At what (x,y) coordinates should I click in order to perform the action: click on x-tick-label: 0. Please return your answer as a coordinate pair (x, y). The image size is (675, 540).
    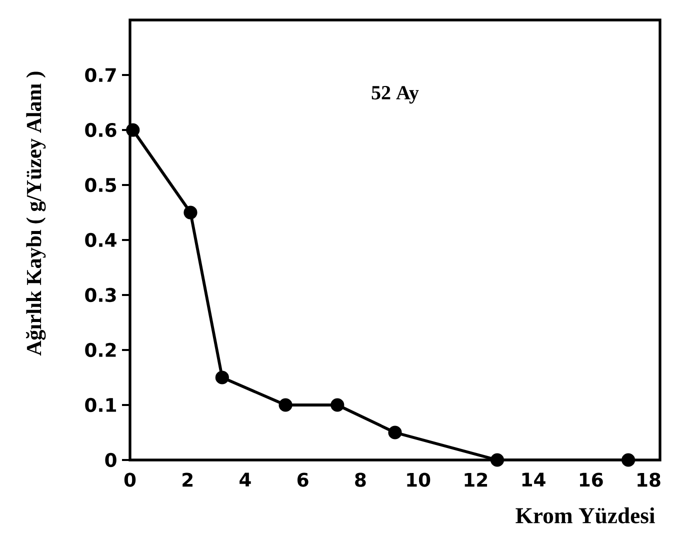
    Looking at the image, I should click on (130, 479).